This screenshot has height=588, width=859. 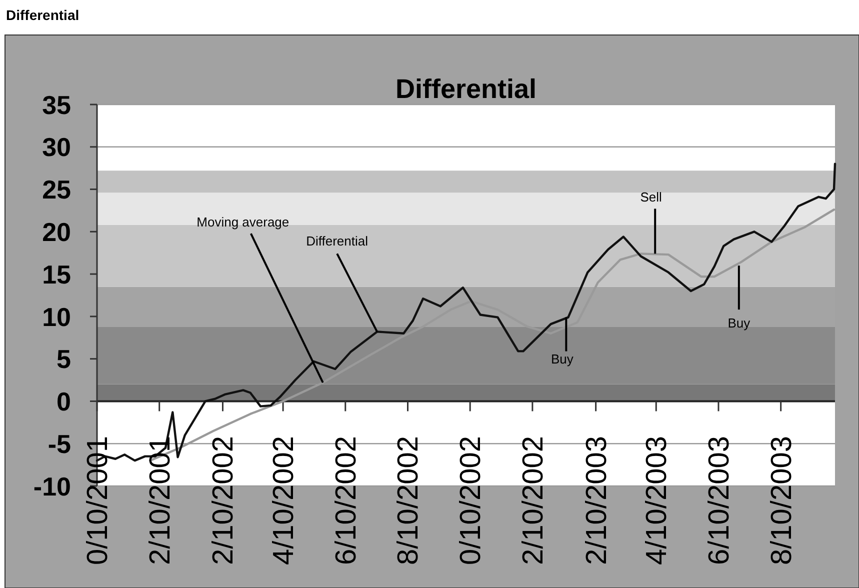 What do you see at coordinates (408, 501) in the screenshot?
I see `x-tick-label: 8/10/2002` at bounding box center [408, 501].